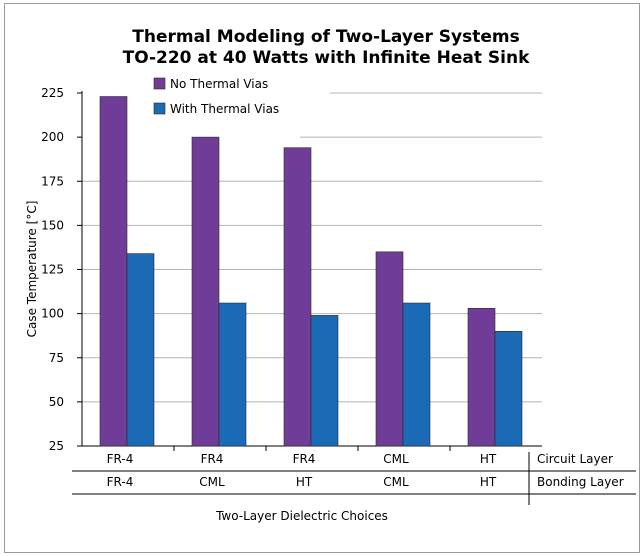 The image size is (644, 556). What do you see at coordinates (52, 93) in the screenshot?
I see `y-tick-label: 225` at bounding box center [52, 93].